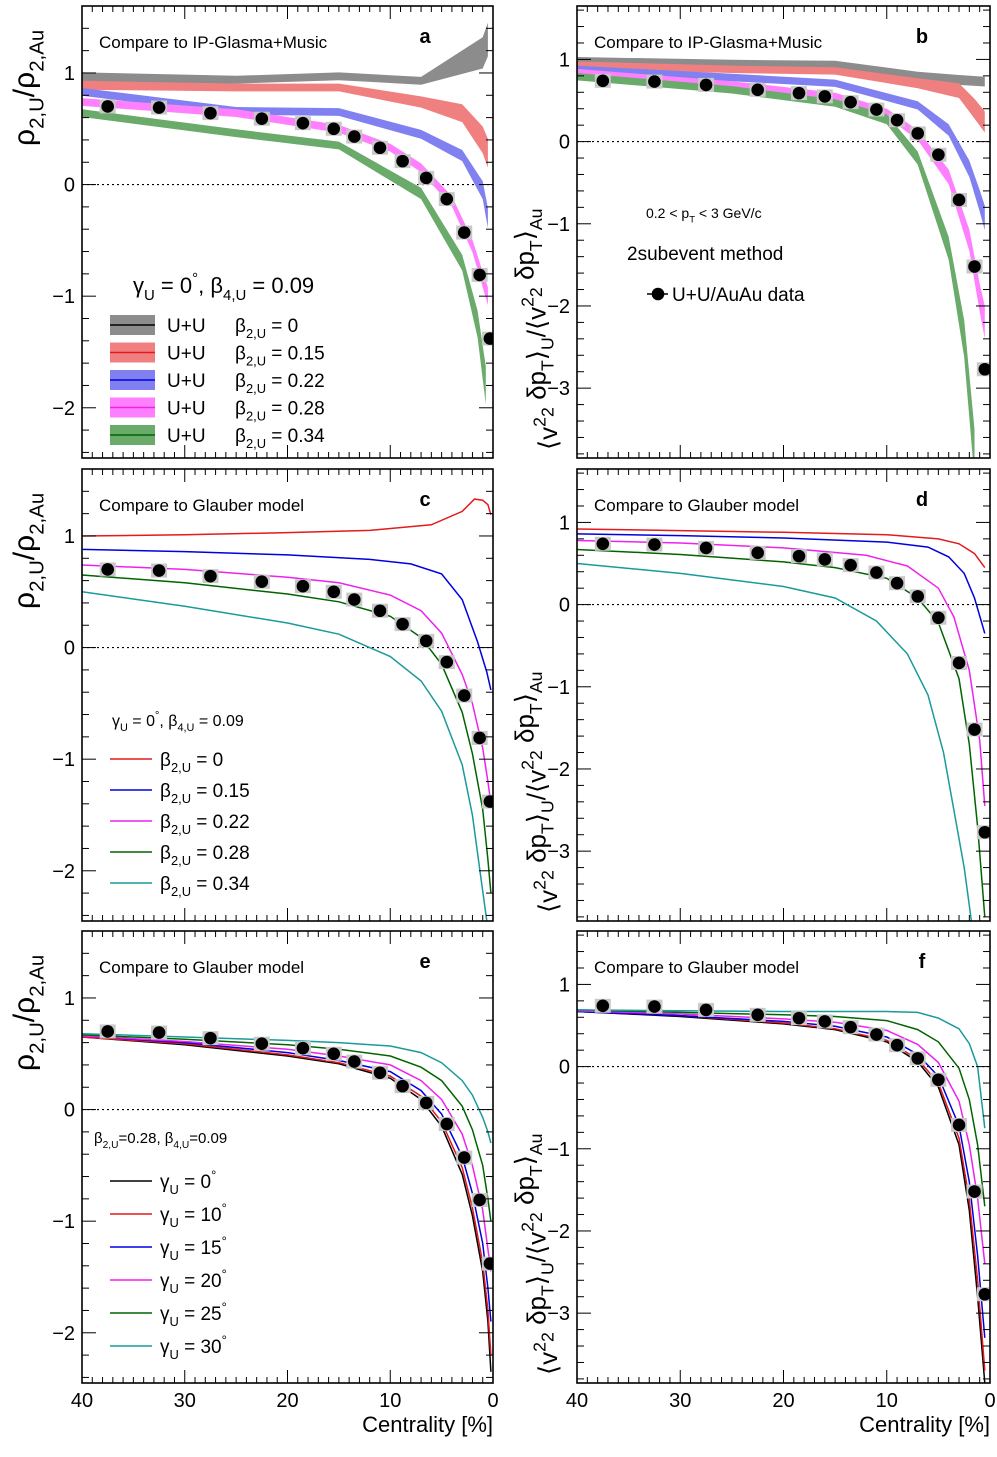  What do you see at coordinates (425, 37) in the screenshot?
I see `panel-letter: a` at bounding box center [425, 37].